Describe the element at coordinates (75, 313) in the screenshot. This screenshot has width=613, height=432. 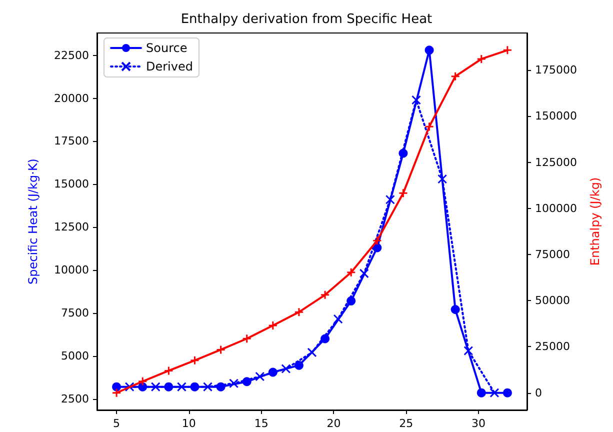
I see `y-tick-label: 7500` at that location.